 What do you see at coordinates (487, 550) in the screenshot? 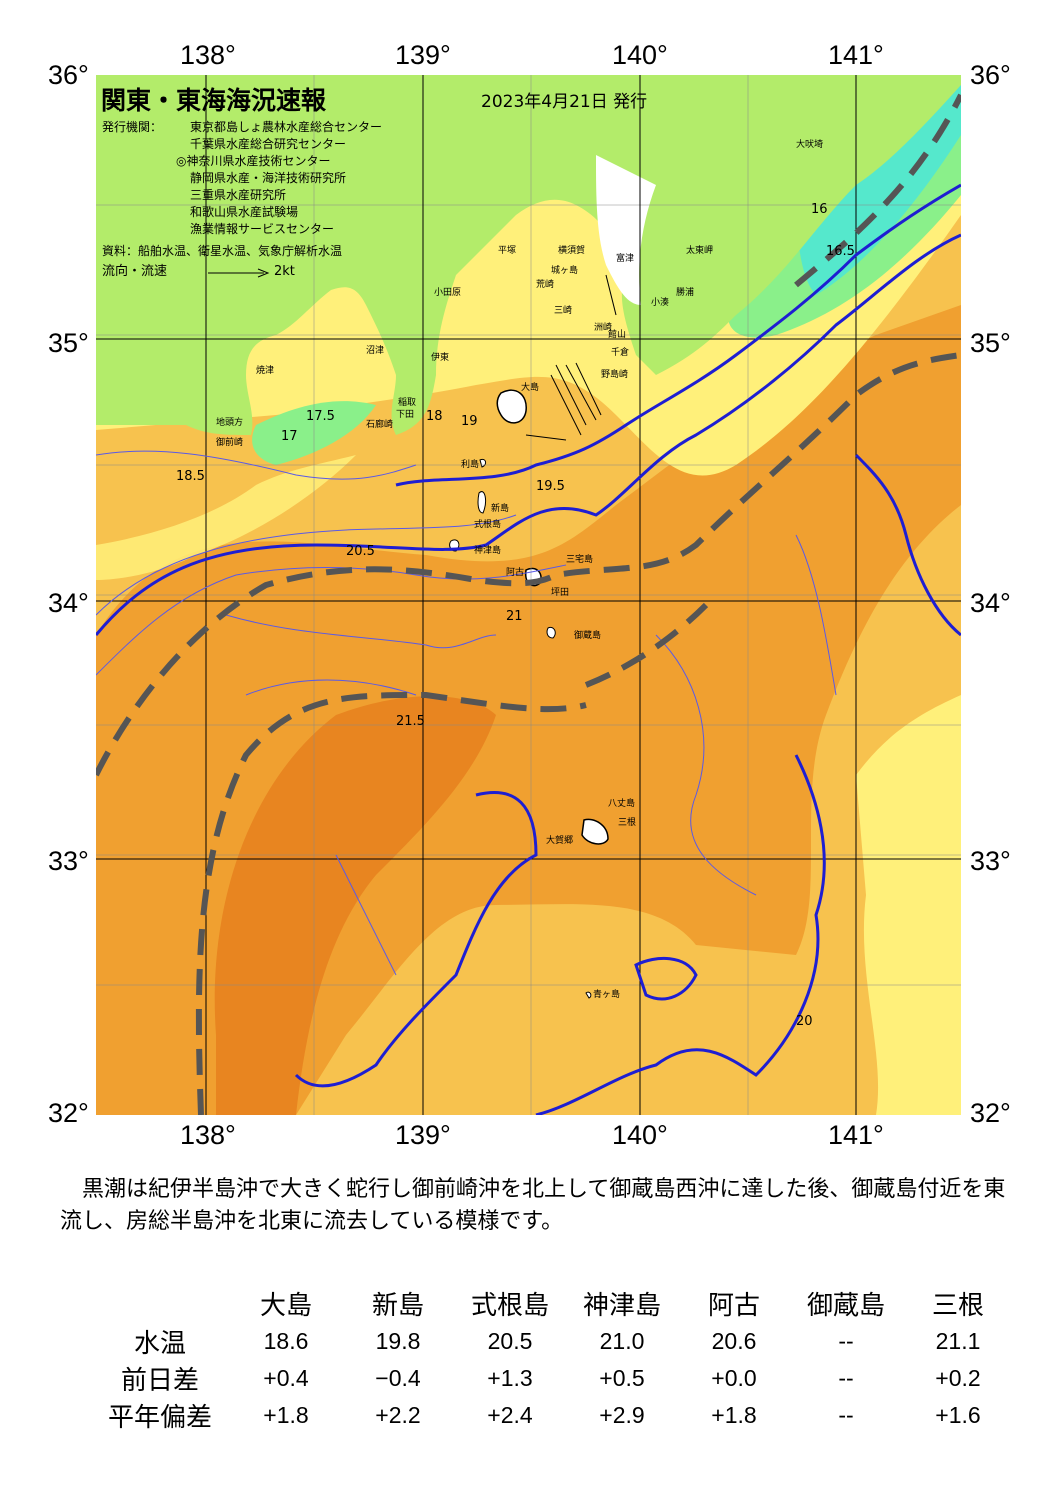
I see `place-kozushima: 神津島` at bounding box center [487, 550].